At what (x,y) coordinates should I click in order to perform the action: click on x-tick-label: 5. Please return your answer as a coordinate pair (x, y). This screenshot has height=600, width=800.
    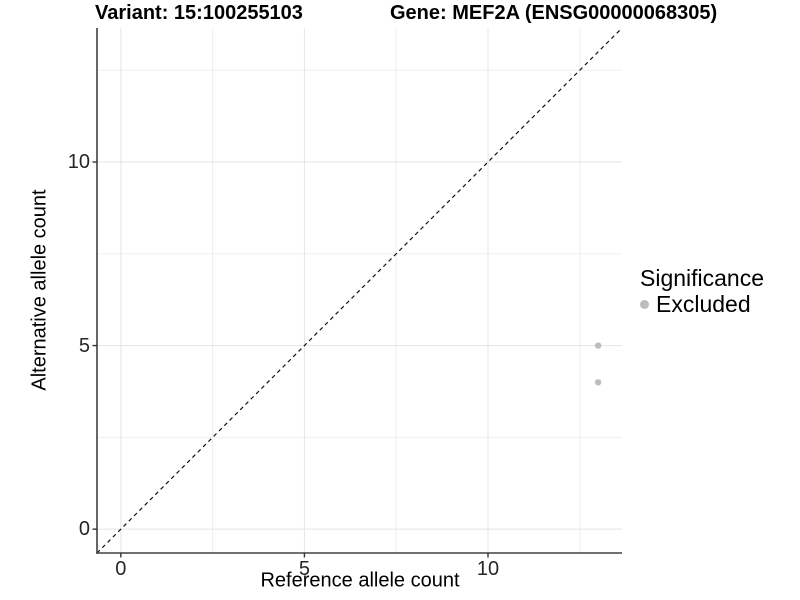
    Looking at the image, I should click on (304, 569).